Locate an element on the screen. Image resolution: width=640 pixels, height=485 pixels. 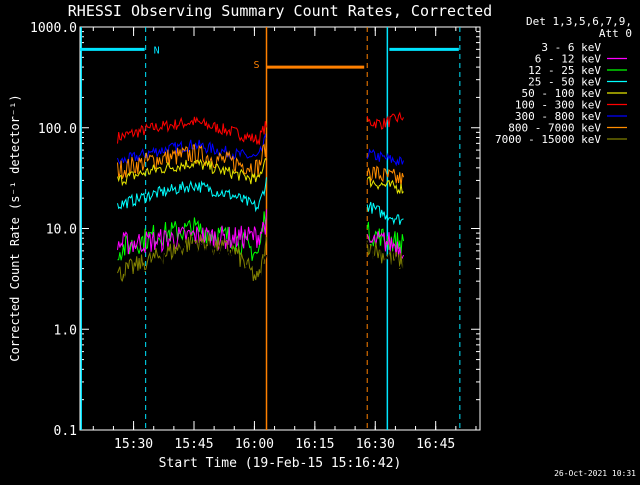
detector-label-line2: Att 0 is located at coordinates (615, 33).